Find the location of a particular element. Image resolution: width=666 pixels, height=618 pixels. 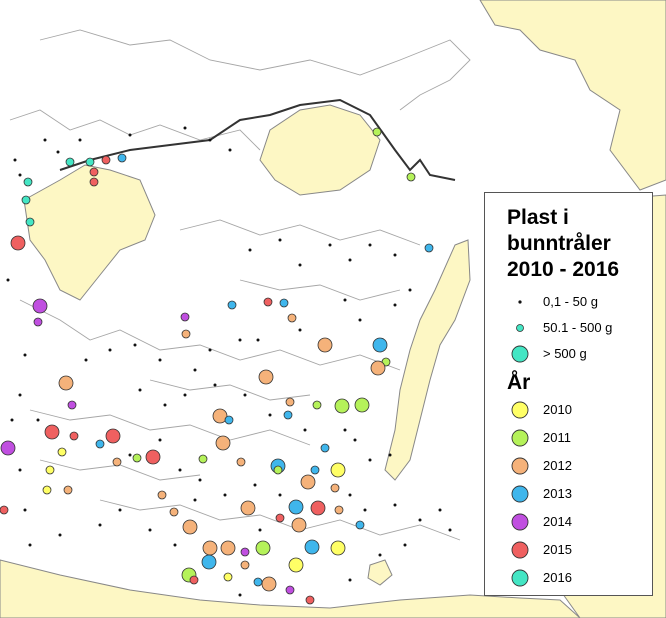

legend-title-line-2: bunntråler is located at coordinates (559, 243).